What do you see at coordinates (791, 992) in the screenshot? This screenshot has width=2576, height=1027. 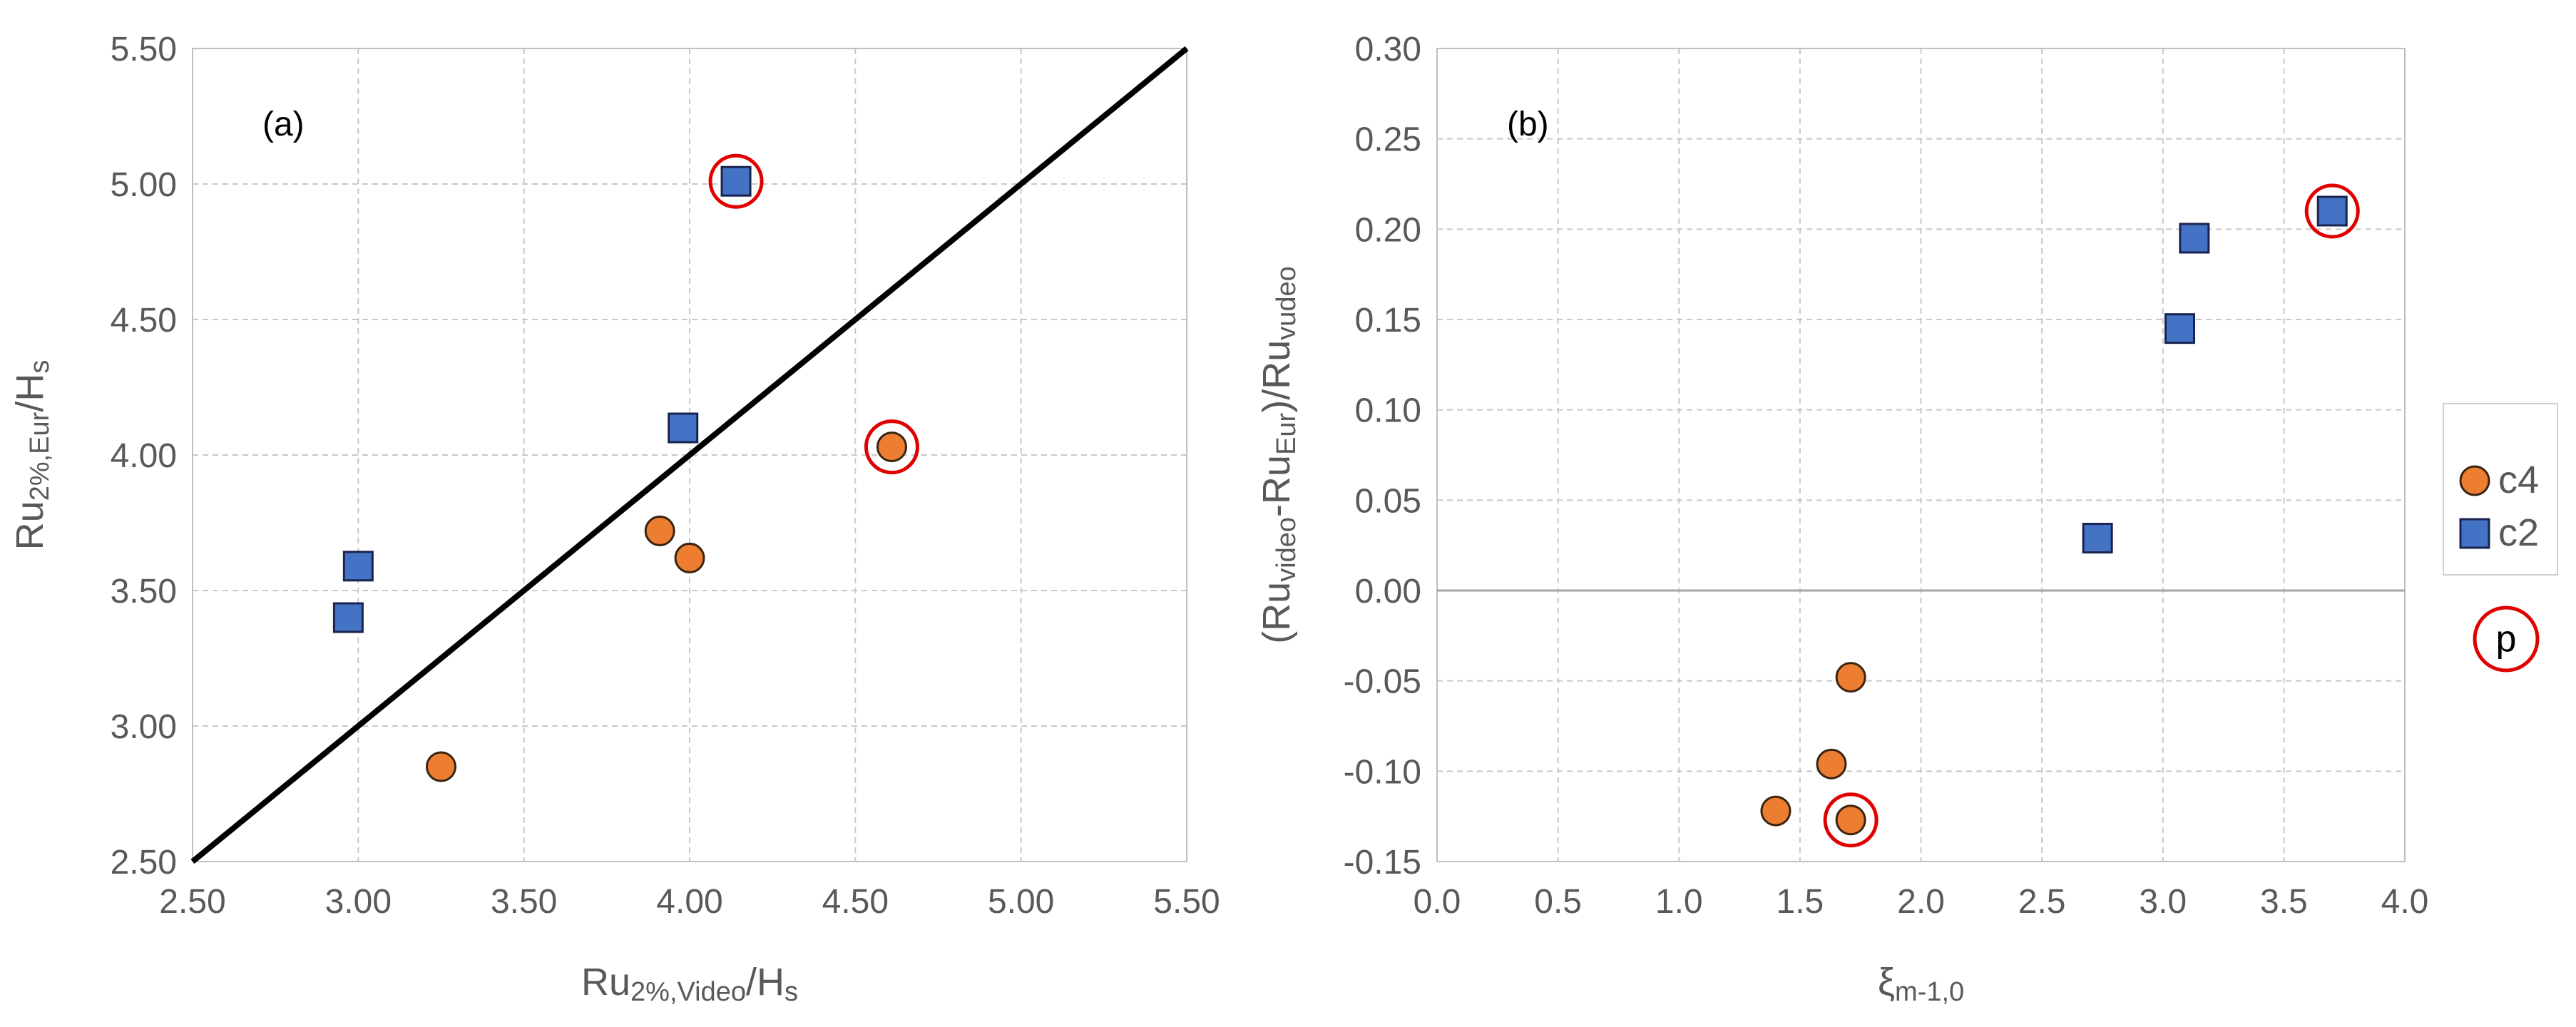 I see `panel-a-x-axis-title-tail-sub: s` at bounding box center [791, 992].